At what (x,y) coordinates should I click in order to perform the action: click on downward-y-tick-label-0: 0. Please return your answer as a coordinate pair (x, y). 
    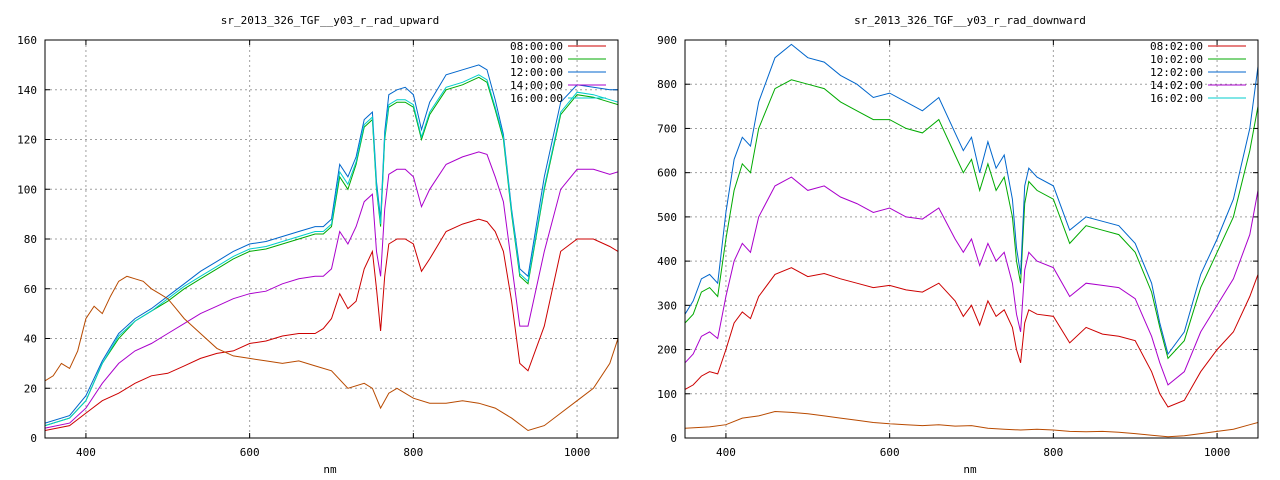
    Looking at the image, I should click on (673, 438).